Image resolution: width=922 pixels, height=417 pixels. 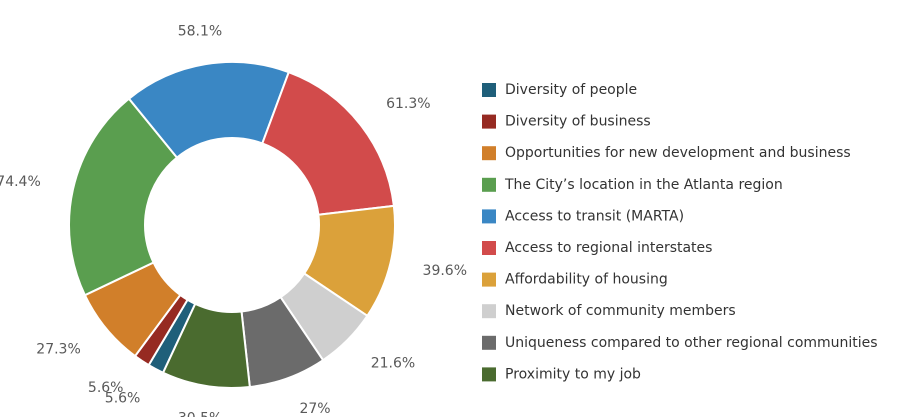 What do you see at coordinates (571, 90) in the screenshot?
I see `legend-label: Diversity of people` at bounding box center [571, 90].